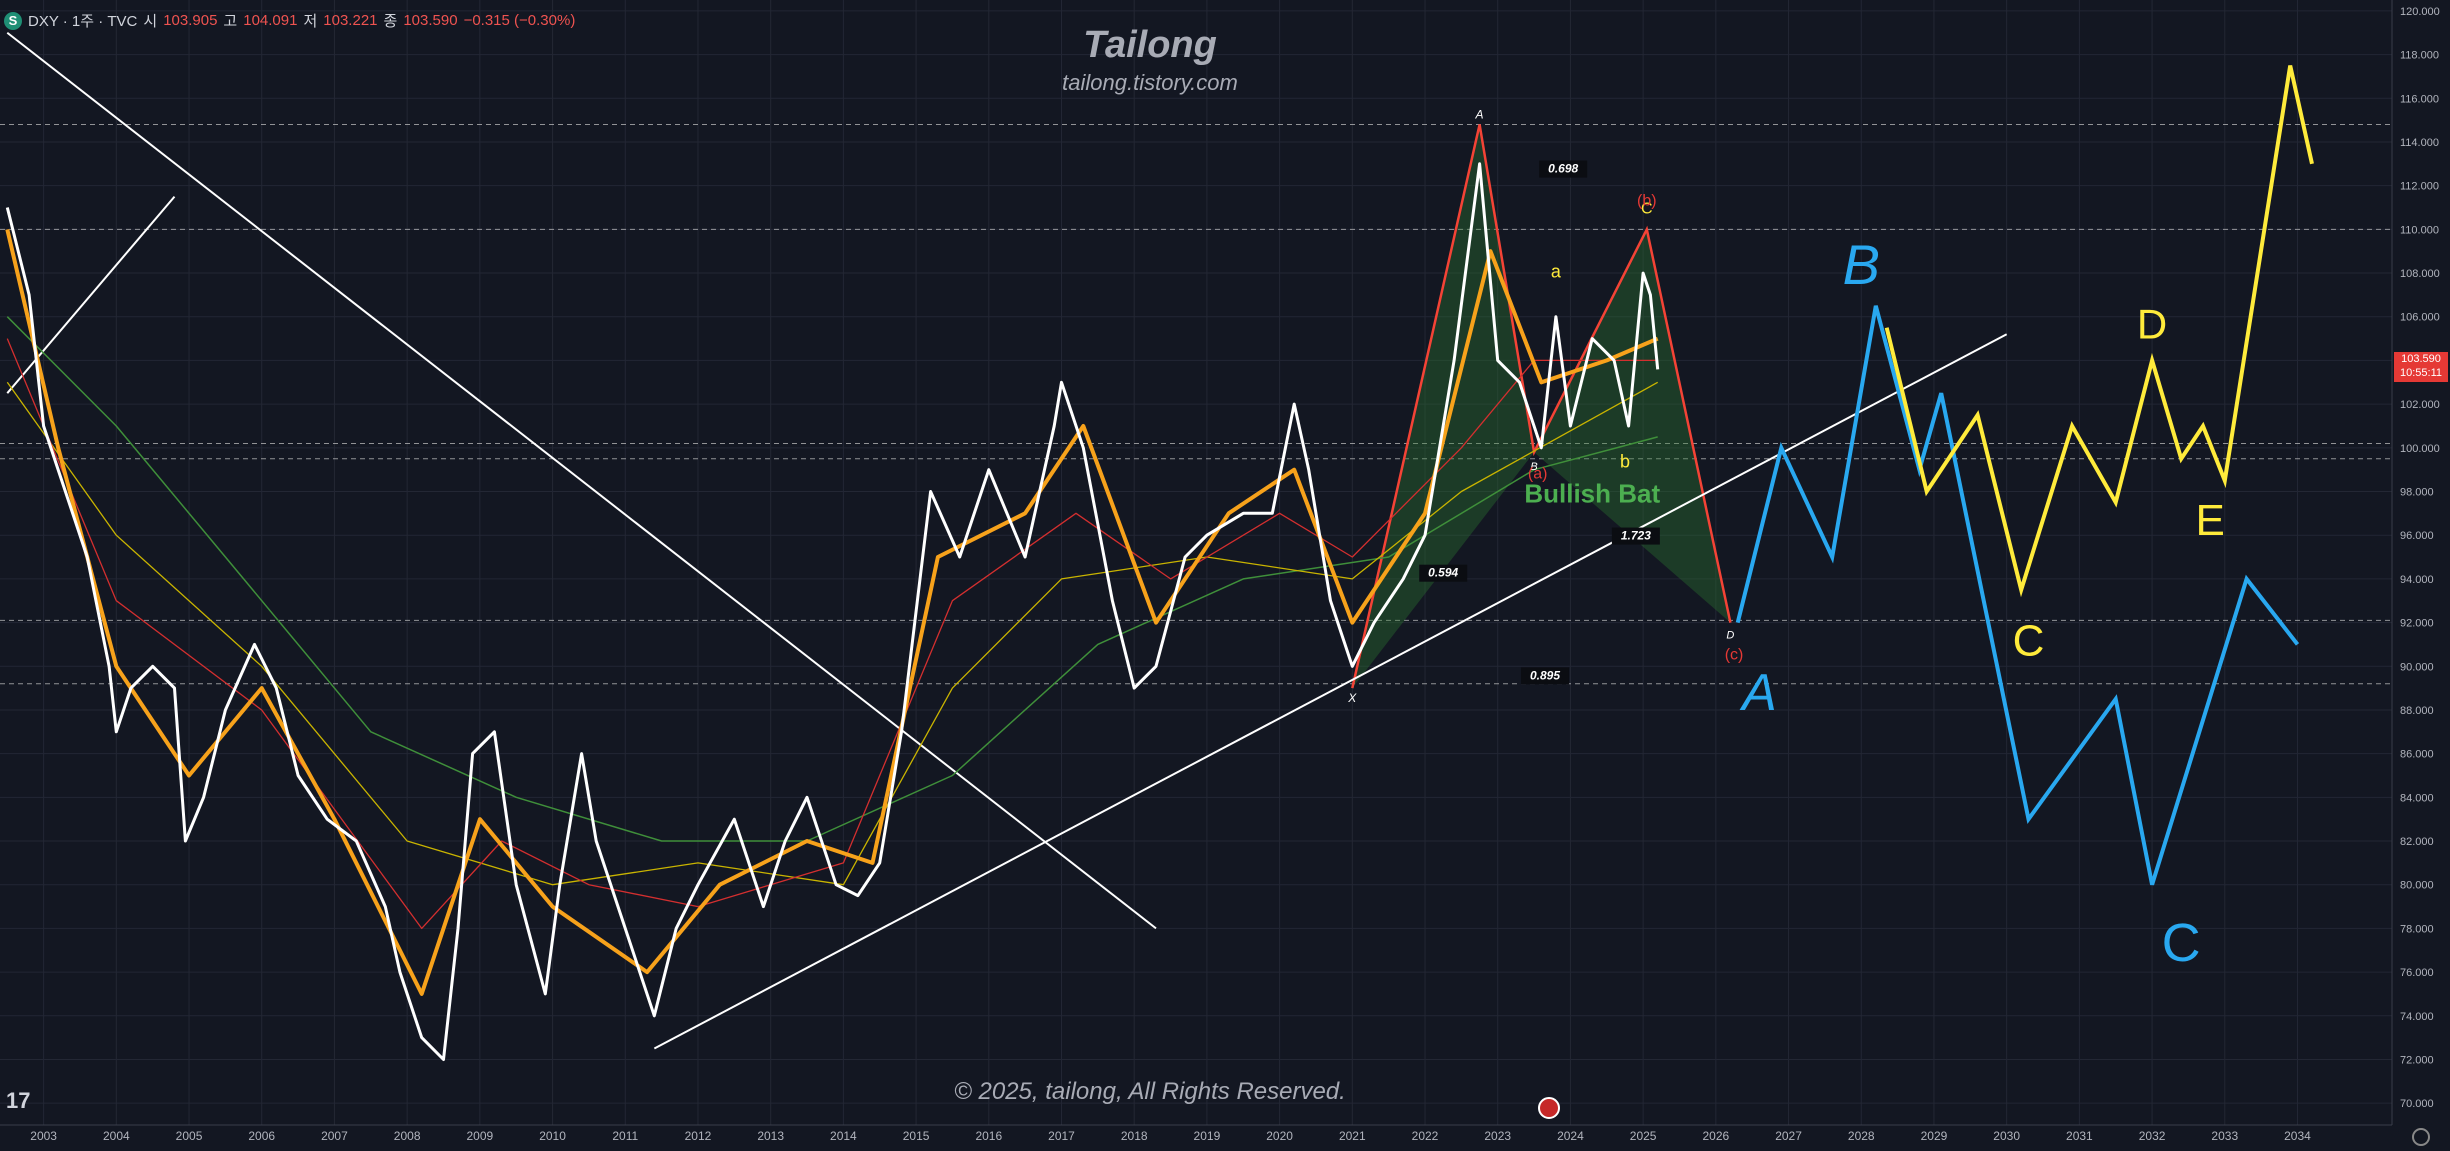  I want to click on price-tick-label: 84.000, so click(2417, 798).